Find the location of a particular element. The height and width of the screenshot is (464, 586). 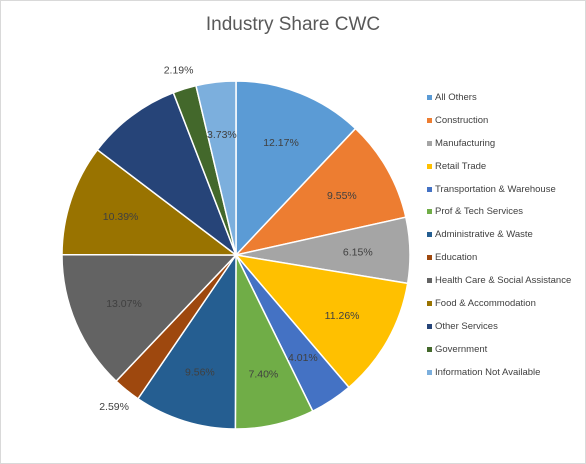

legend-item-prof-and-tech-services: Prof & Tech Services is located at coordinates (506, 216).